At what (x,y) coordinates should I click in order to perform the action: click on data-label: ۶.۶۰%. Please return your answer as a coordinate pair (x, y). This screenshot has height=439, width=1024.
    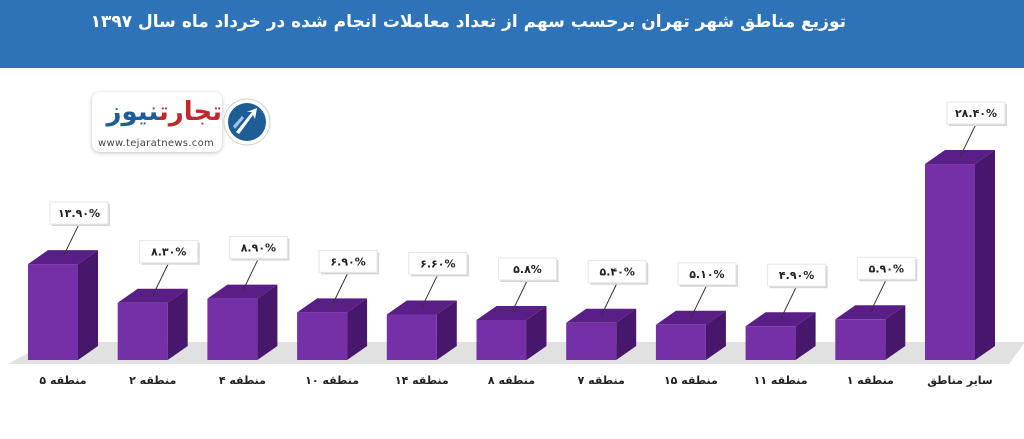
    Looking at the image, I should click on (437, 263).